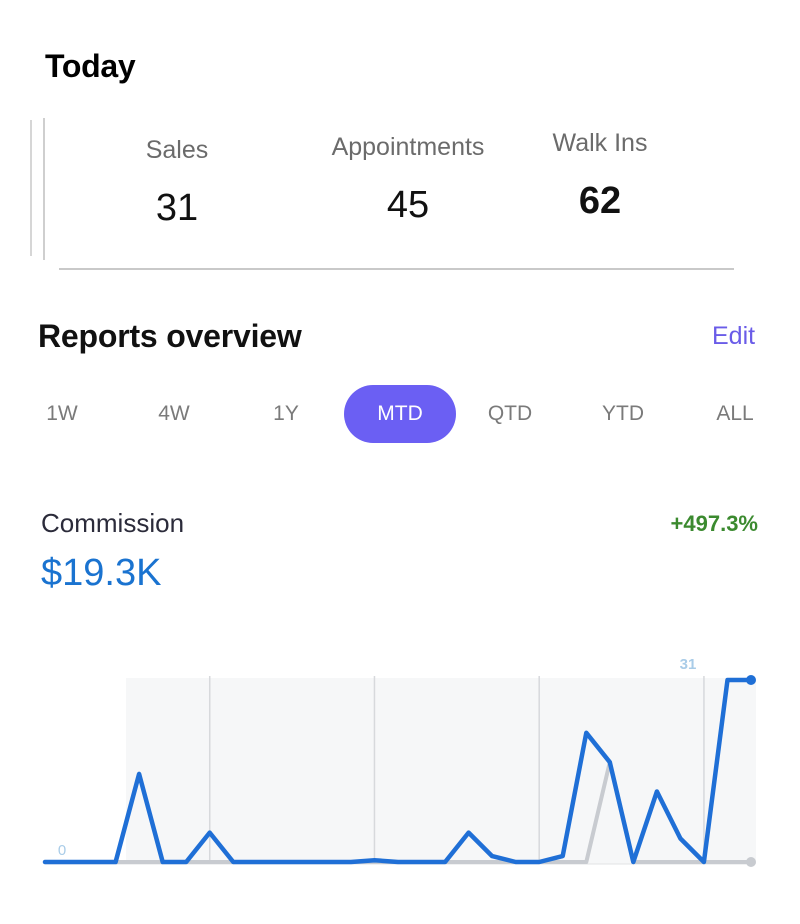 The image size is (800, 924). Describe the element at coordinates (90, 66) in the screenshot. I see `today-title: Today` at that location.